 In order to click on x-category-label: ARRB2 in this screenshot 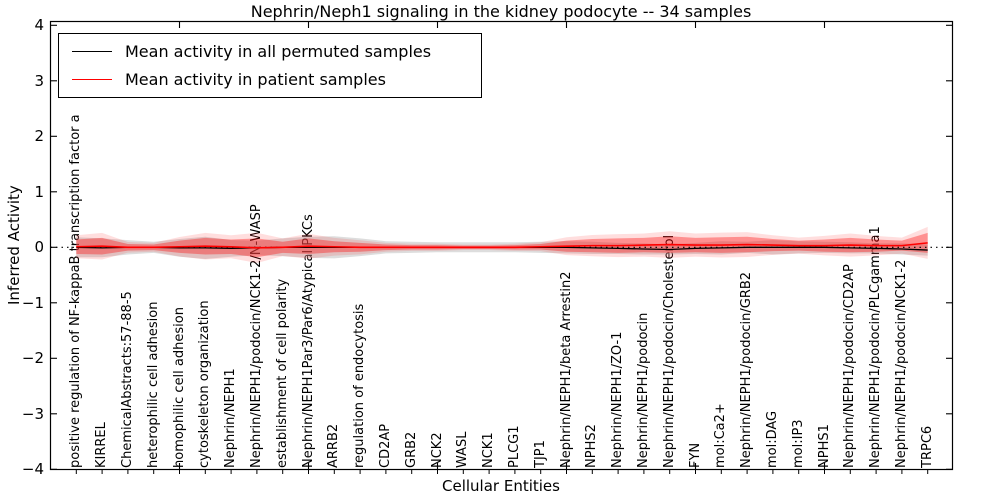, I will do `click(334, 445)`.